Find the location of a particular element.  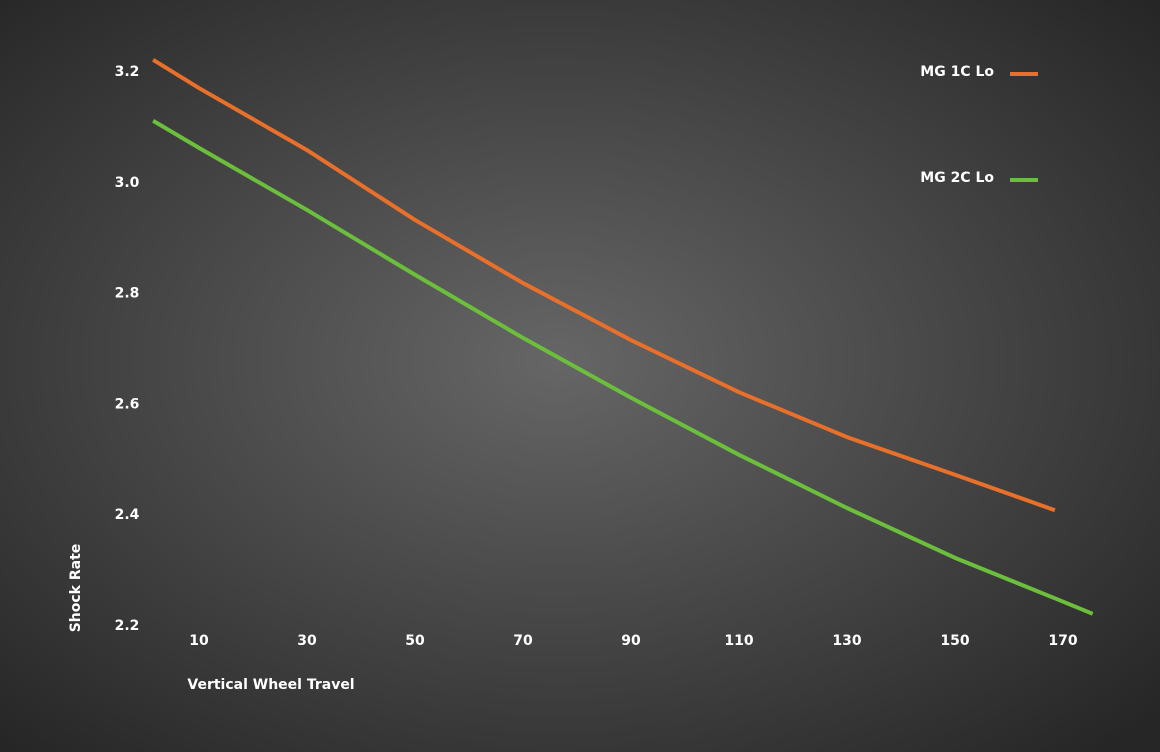

y-tick-label: 2.6 is located at coordinates (127, 404).